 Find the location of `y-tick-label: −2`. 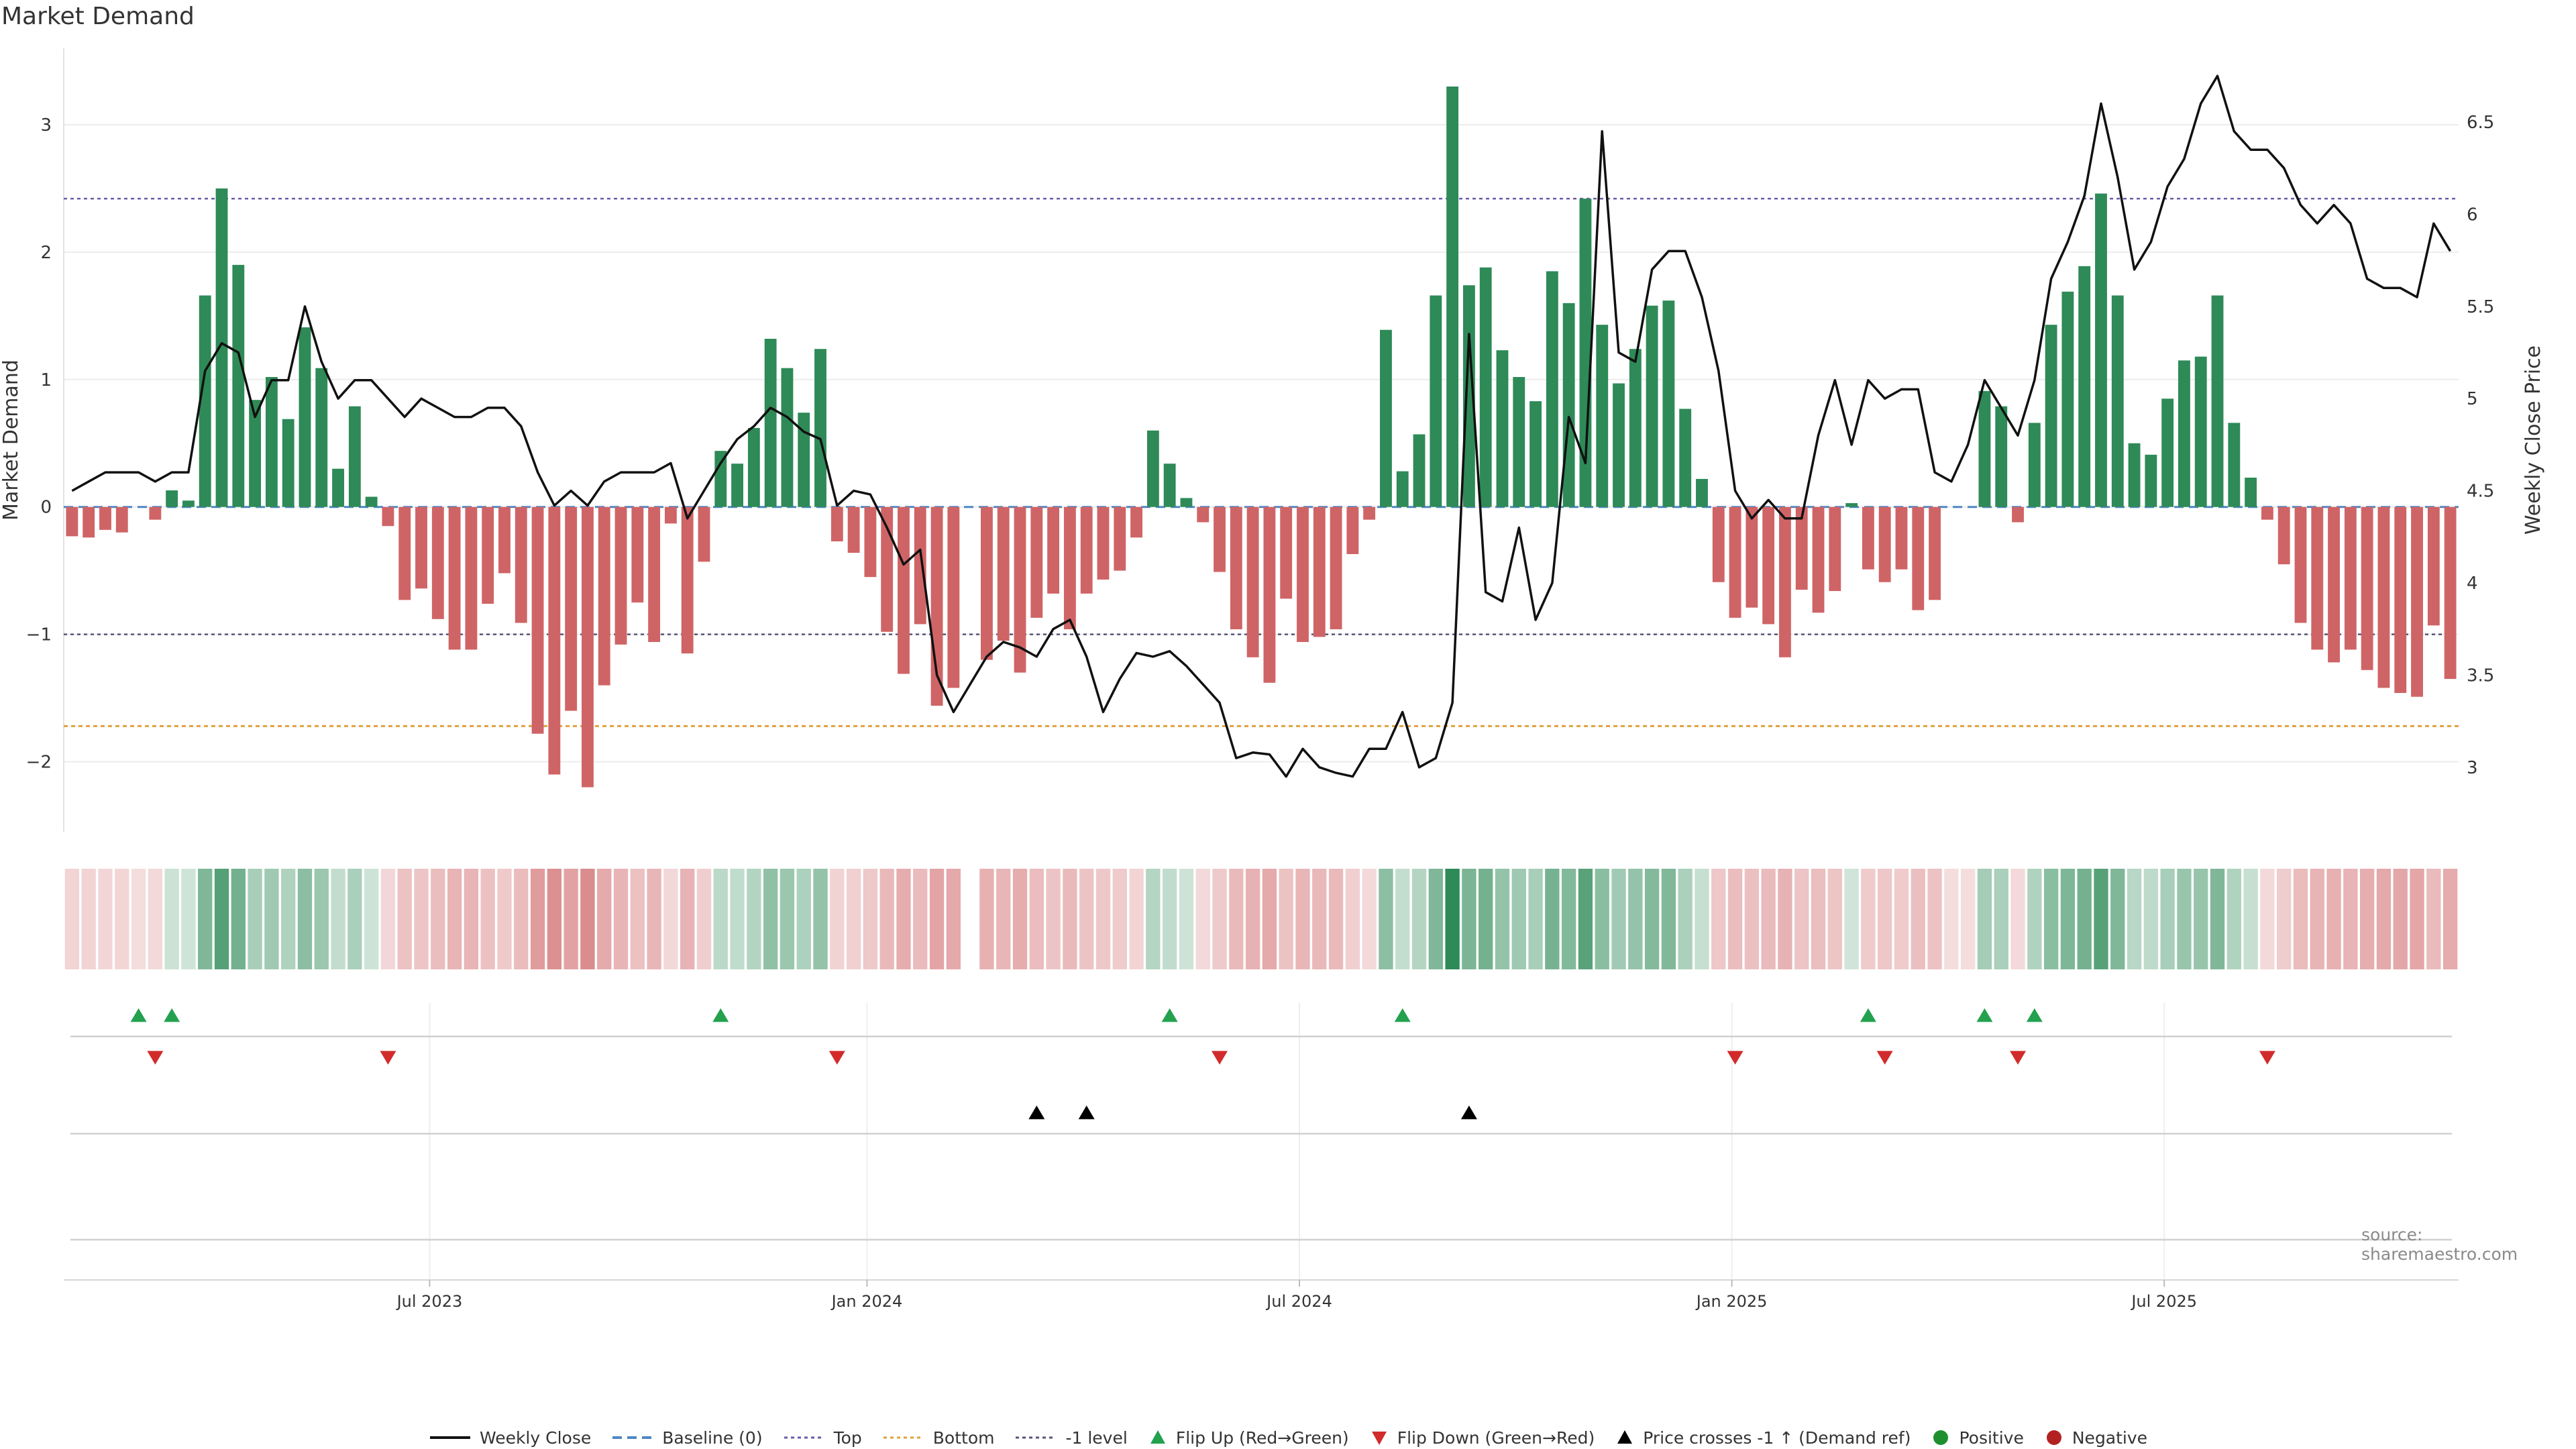

y-tick-label: −2 is located at coordinates (39, 763).